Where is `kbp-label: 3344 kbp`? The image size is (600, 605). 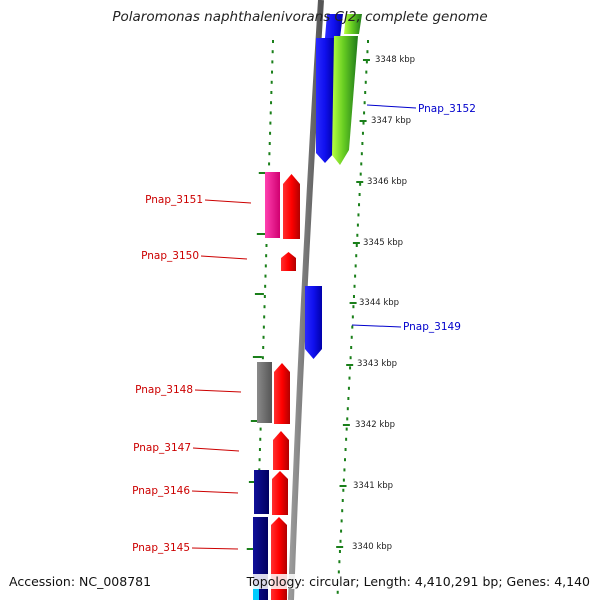 kbp-label: 3344 kbp is located at coordinates (379, 303).